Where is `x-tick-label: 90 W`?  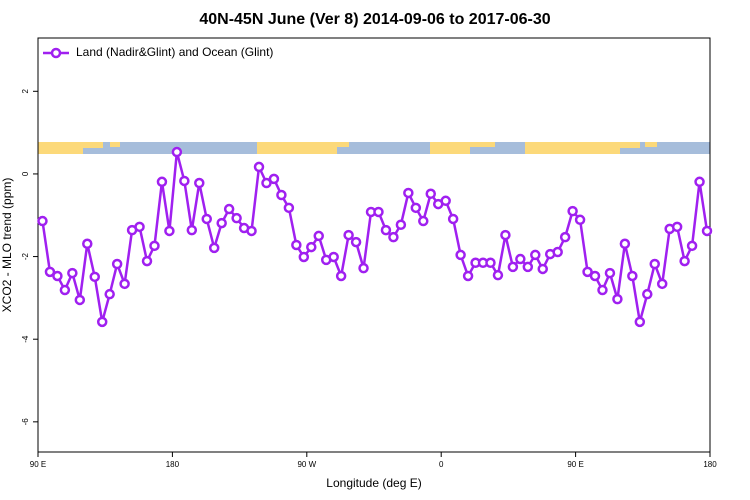
x-tick-label: 90 W is located at coordinates (306, 464).